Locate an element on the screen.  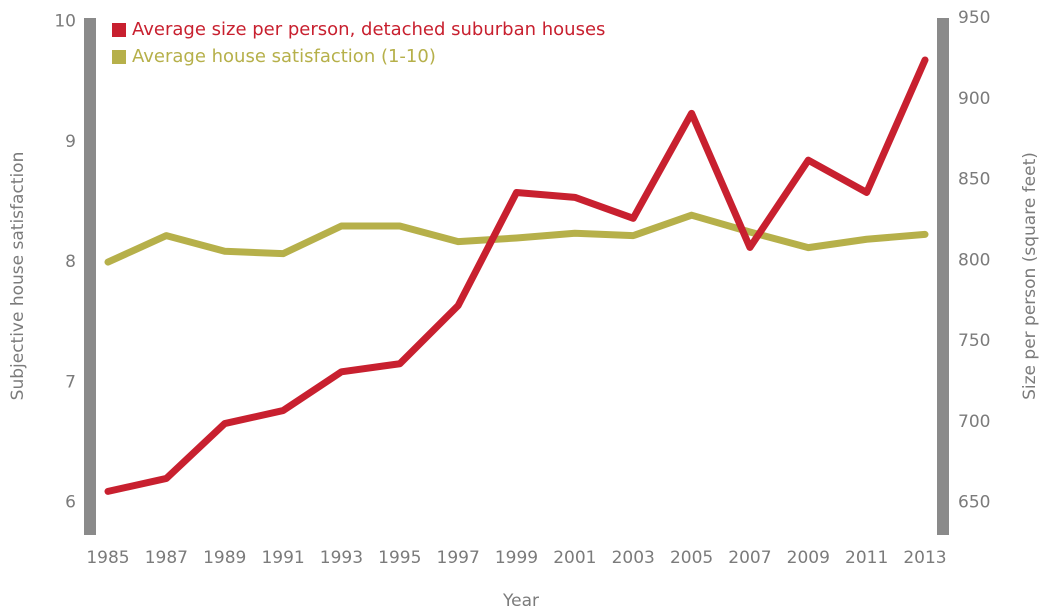
x-tick-label: 2003 is located at coordinates (633, 558).